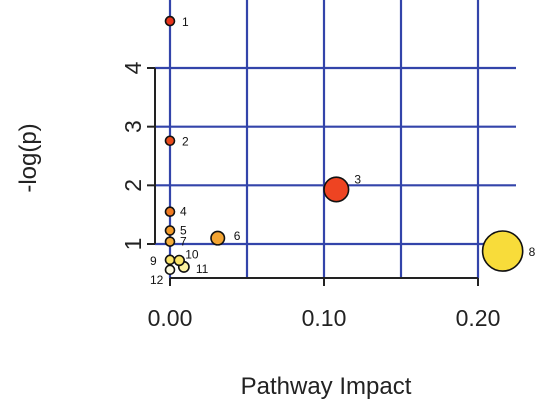 The height and width of the screenshot is (402, 541). Describe the element at coordinates (133, 185) in the screenshot. I see `y-tick-label: 2` at that location.